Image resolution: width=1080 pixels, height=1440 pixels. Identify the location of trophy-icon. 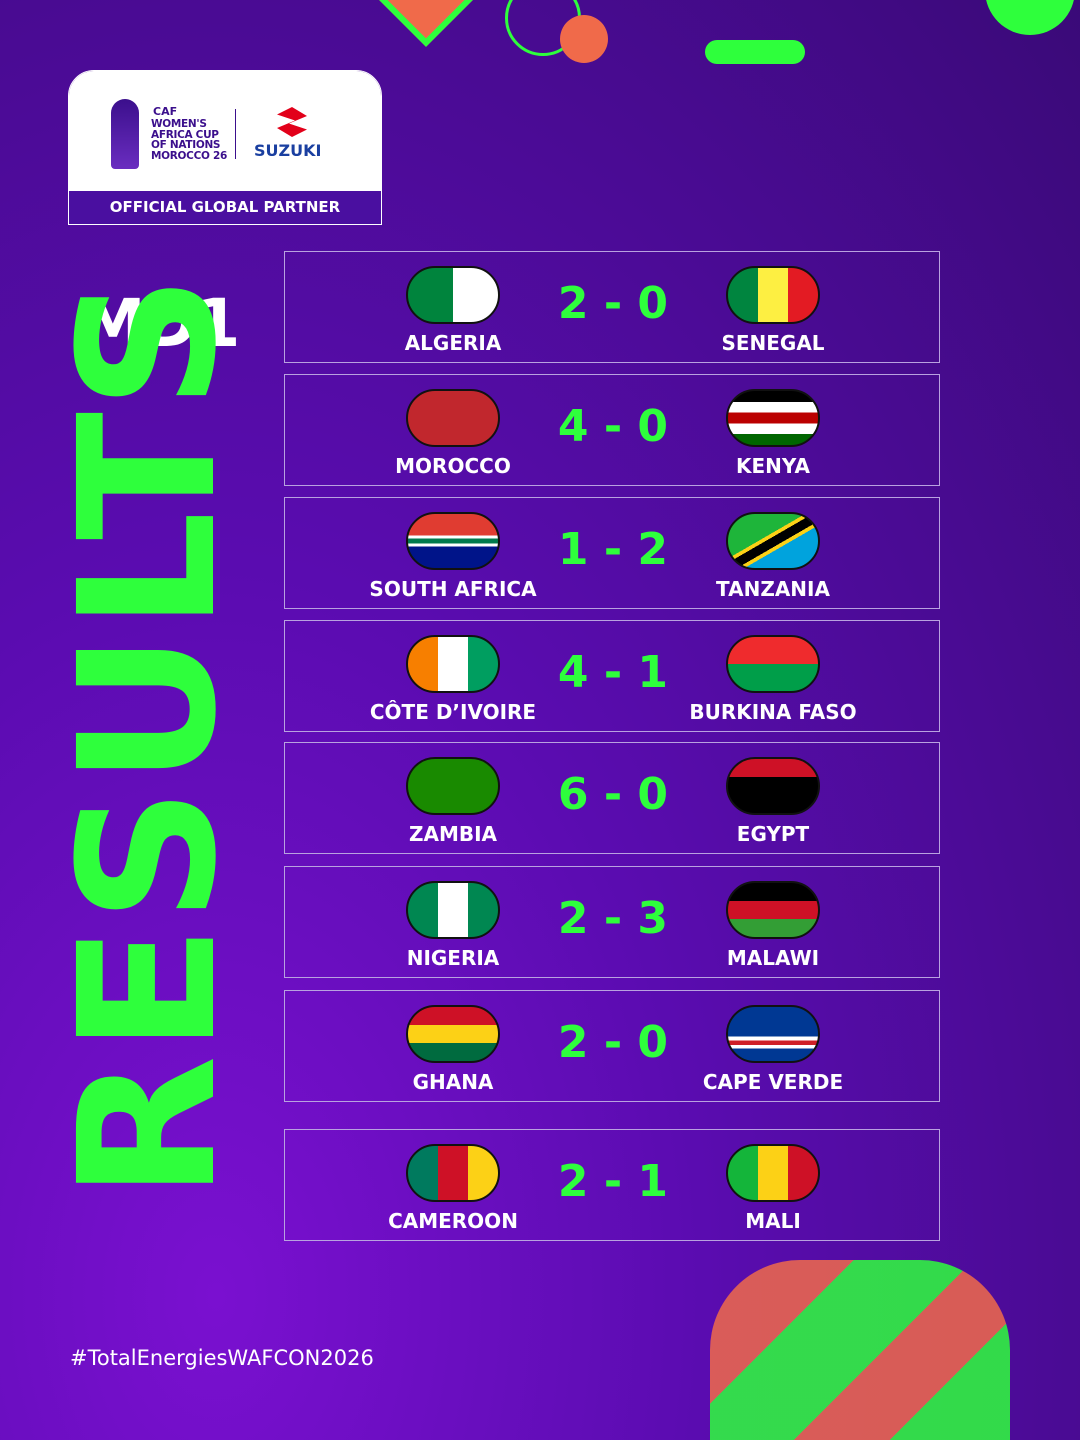
(125, 134).